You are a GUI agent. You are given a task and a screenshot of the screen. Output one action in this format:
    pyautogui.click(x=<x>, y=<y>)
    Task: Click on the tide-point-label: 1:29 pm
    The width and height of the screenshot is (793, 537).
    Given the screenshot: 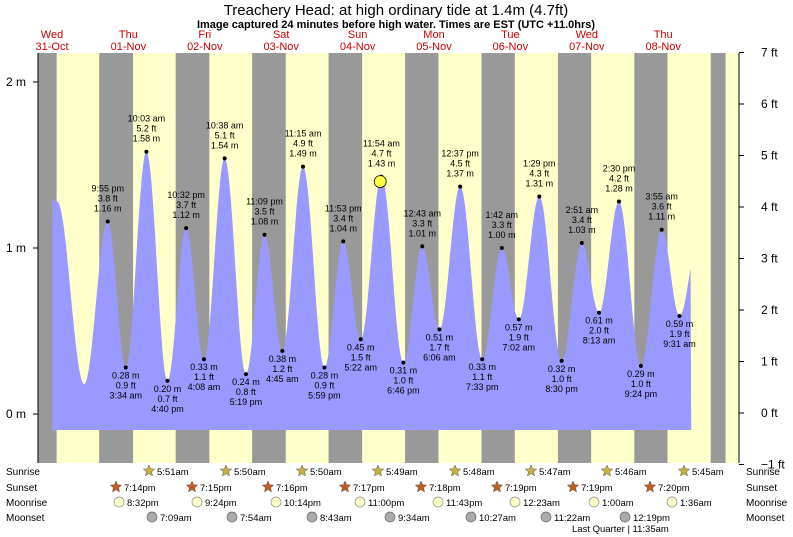 What is the action you would take?
    pyautogui.click(x=539, y=164)
    